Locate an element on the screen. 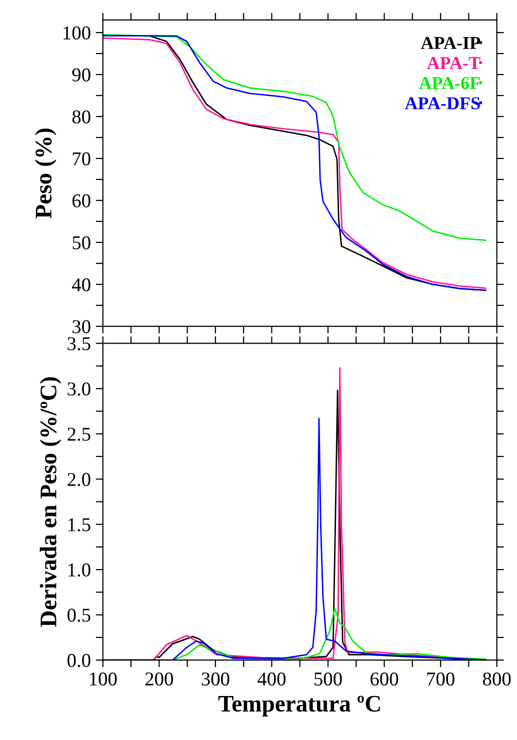  y-tick-label: 3.5 is located at coordinates (79, 343).